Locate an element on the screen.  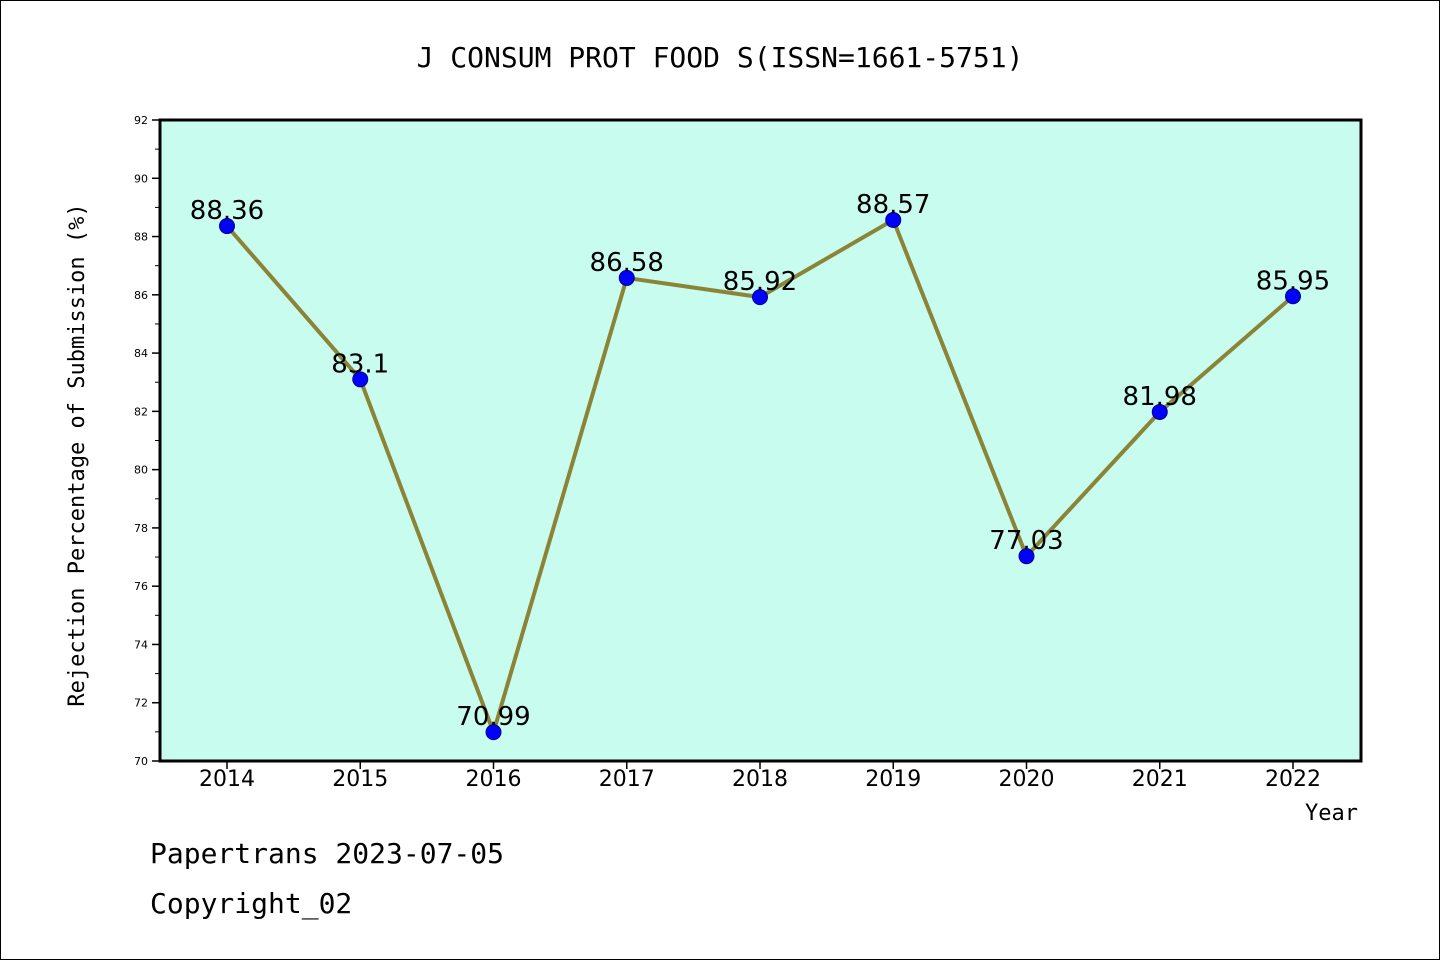
y-axis-label: Rejection Percentage of Submission (%) is located at coordinates (77, 454).